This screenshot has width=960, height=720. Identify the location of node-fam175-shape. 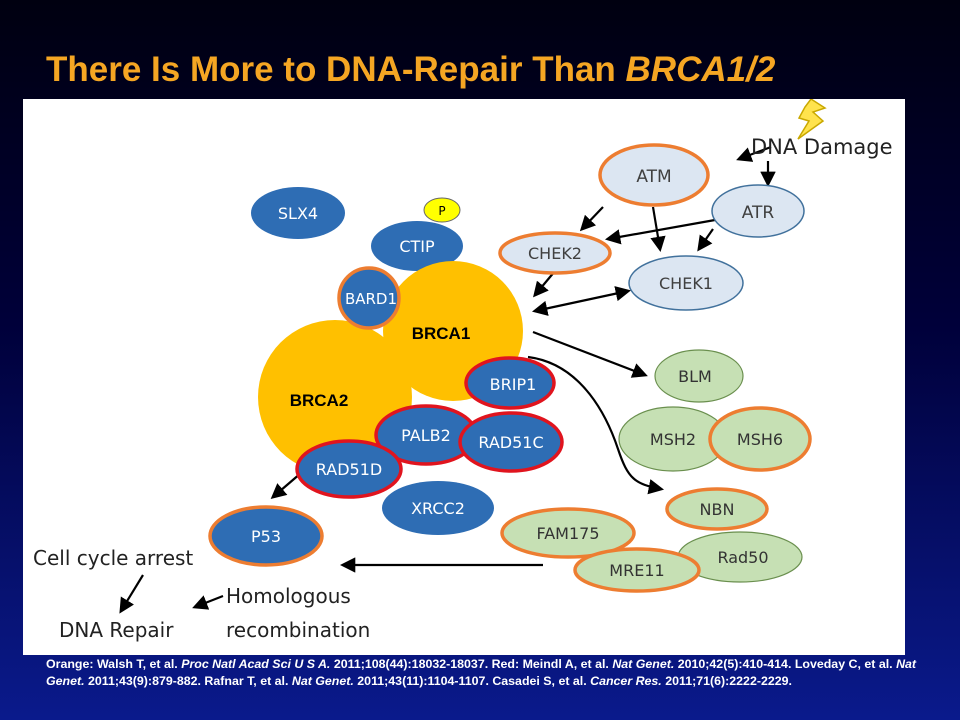
(568, 533).